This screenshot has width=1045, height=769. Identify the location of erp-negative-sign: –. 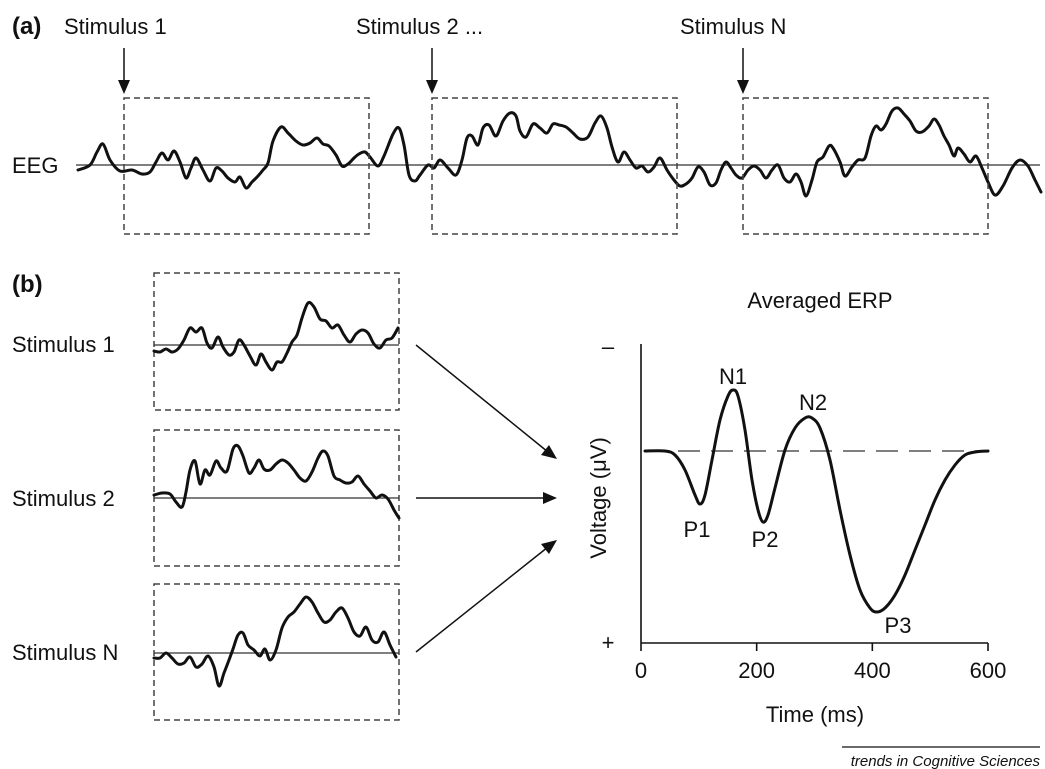
(608, 346).